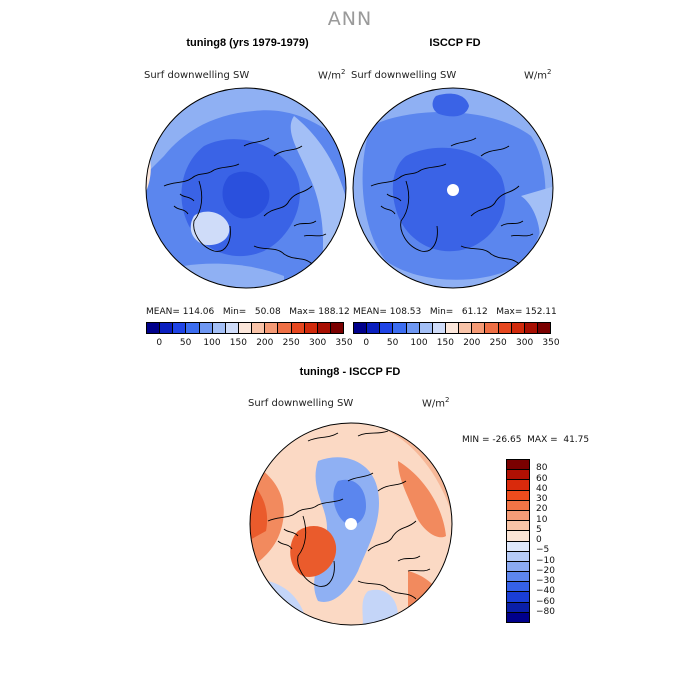 The height and width of the screenshot is (700, 700). Describe the element at coordinates (350, 19) in the screenshot. I see `page-title: ANN` at that location.